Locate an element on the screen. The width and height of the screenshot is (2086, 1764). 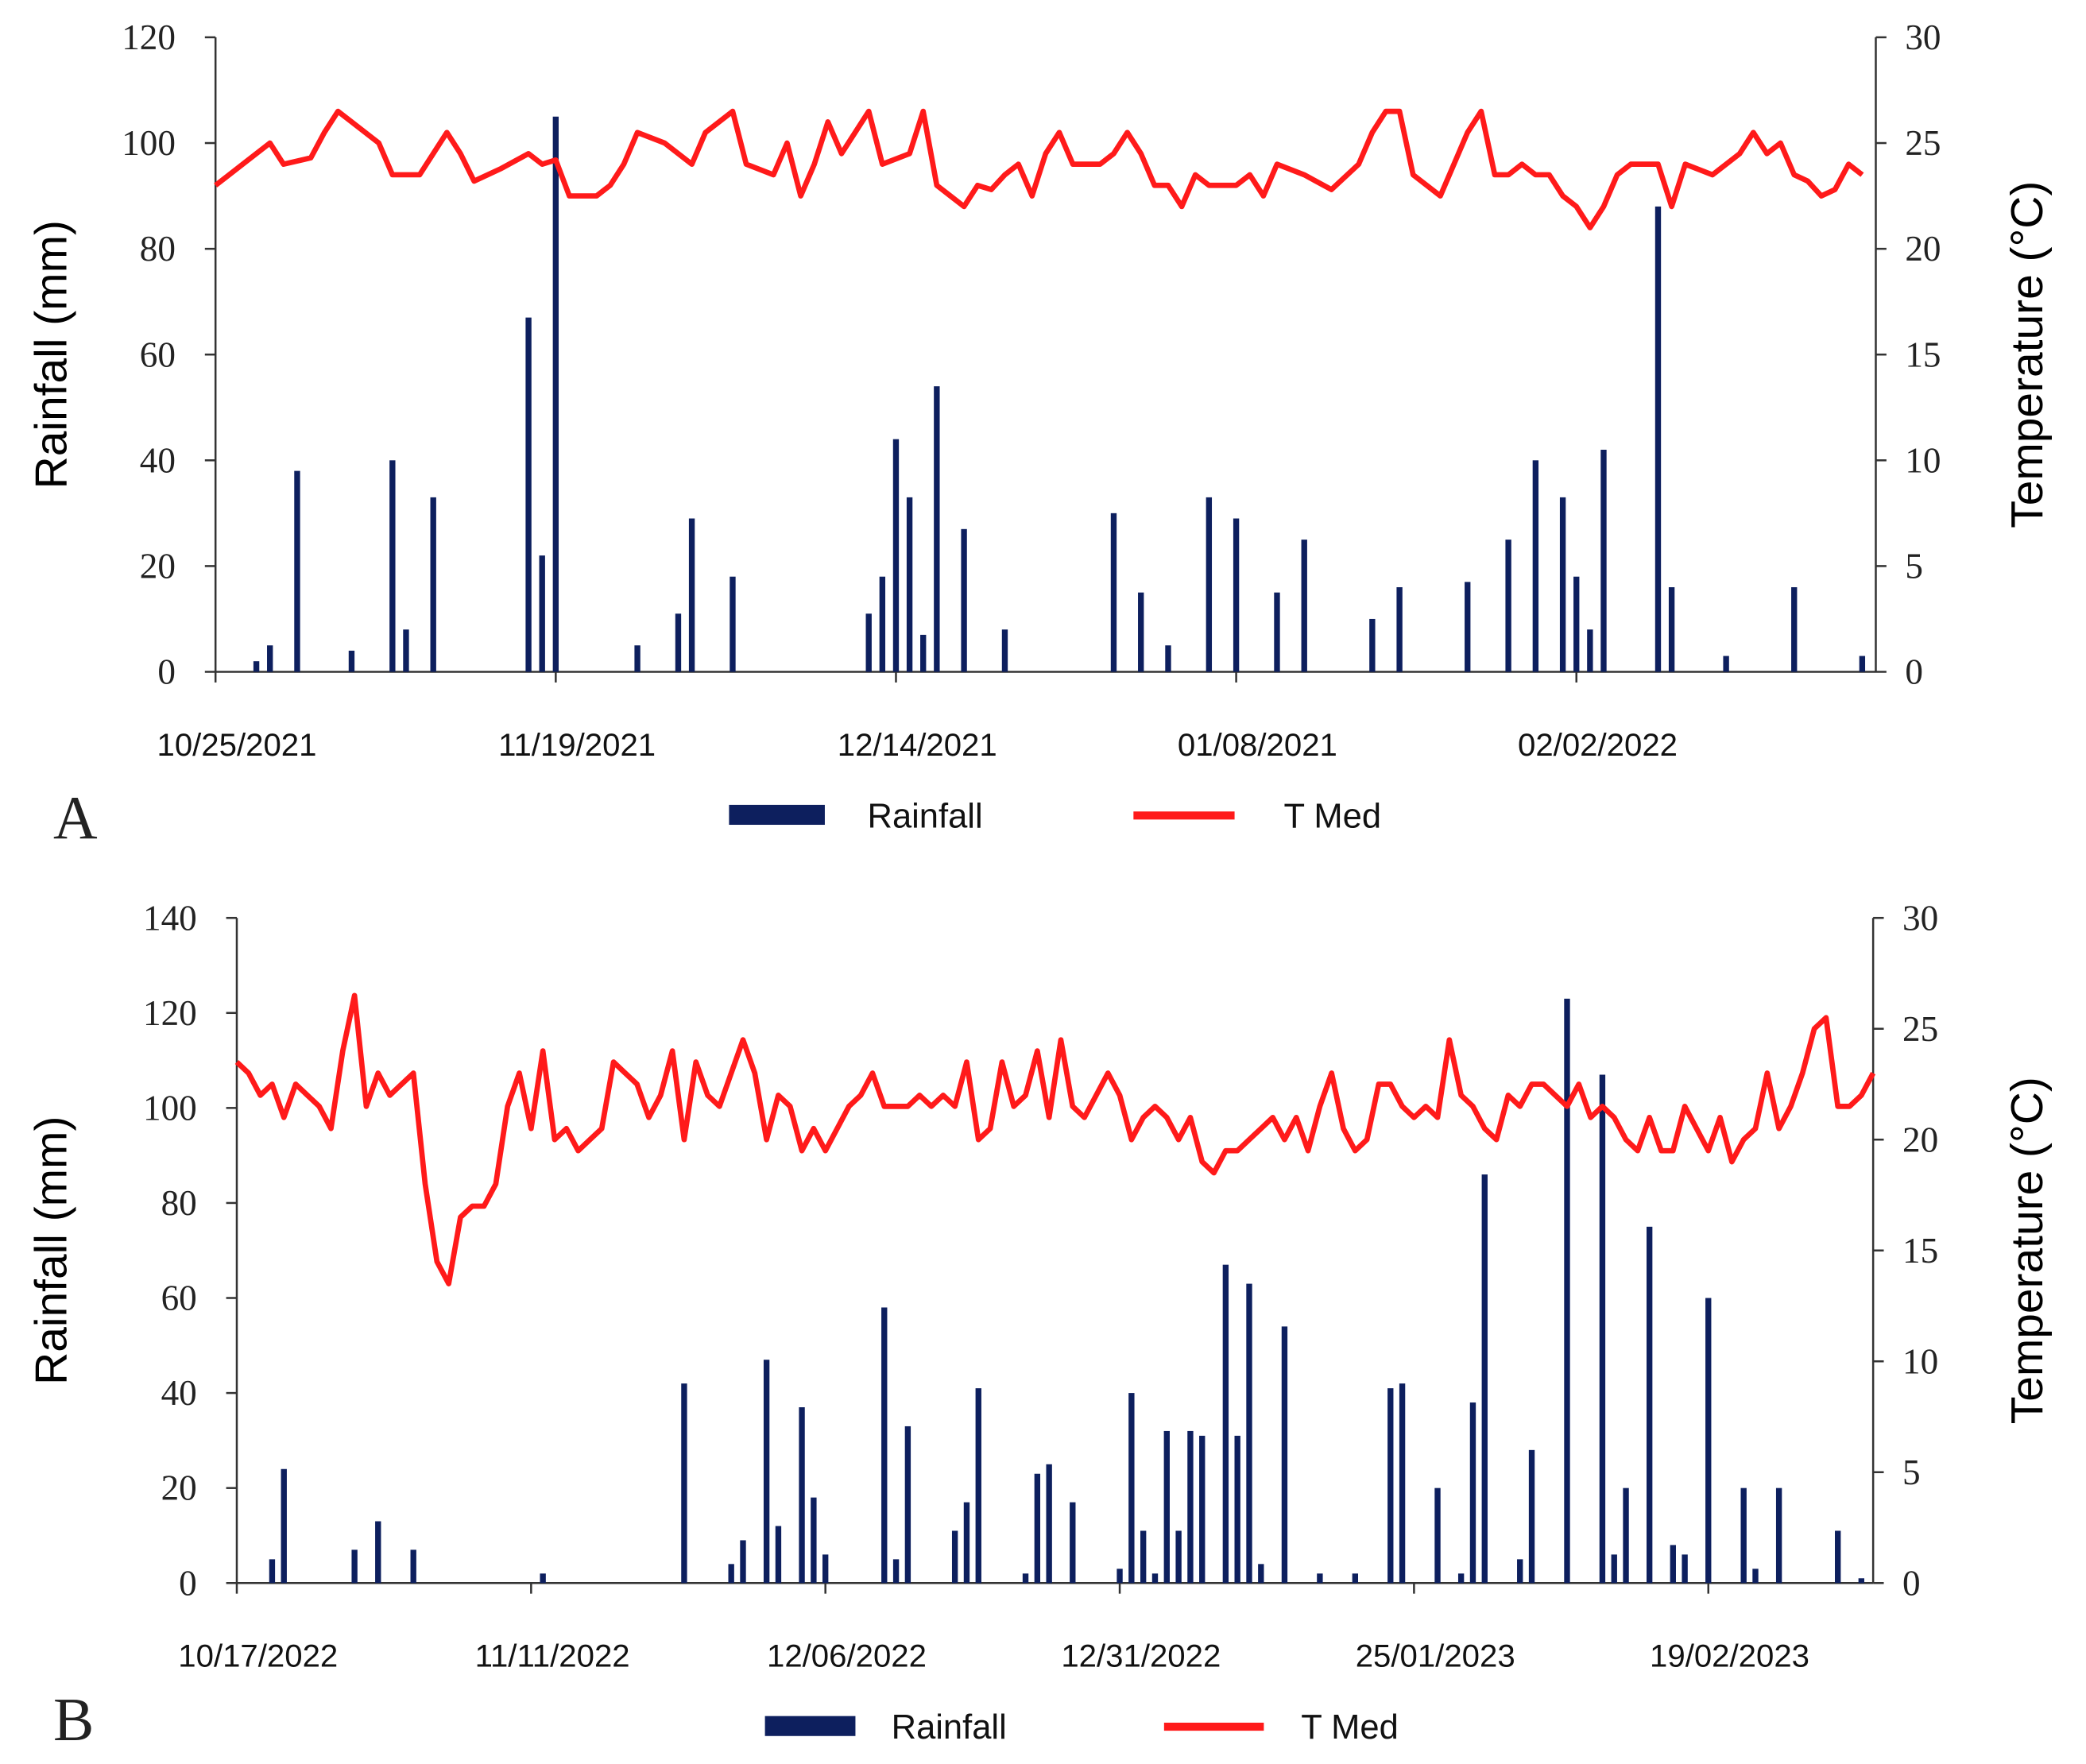
y-tick-label: 20 is located at coordinates (179, 1488).